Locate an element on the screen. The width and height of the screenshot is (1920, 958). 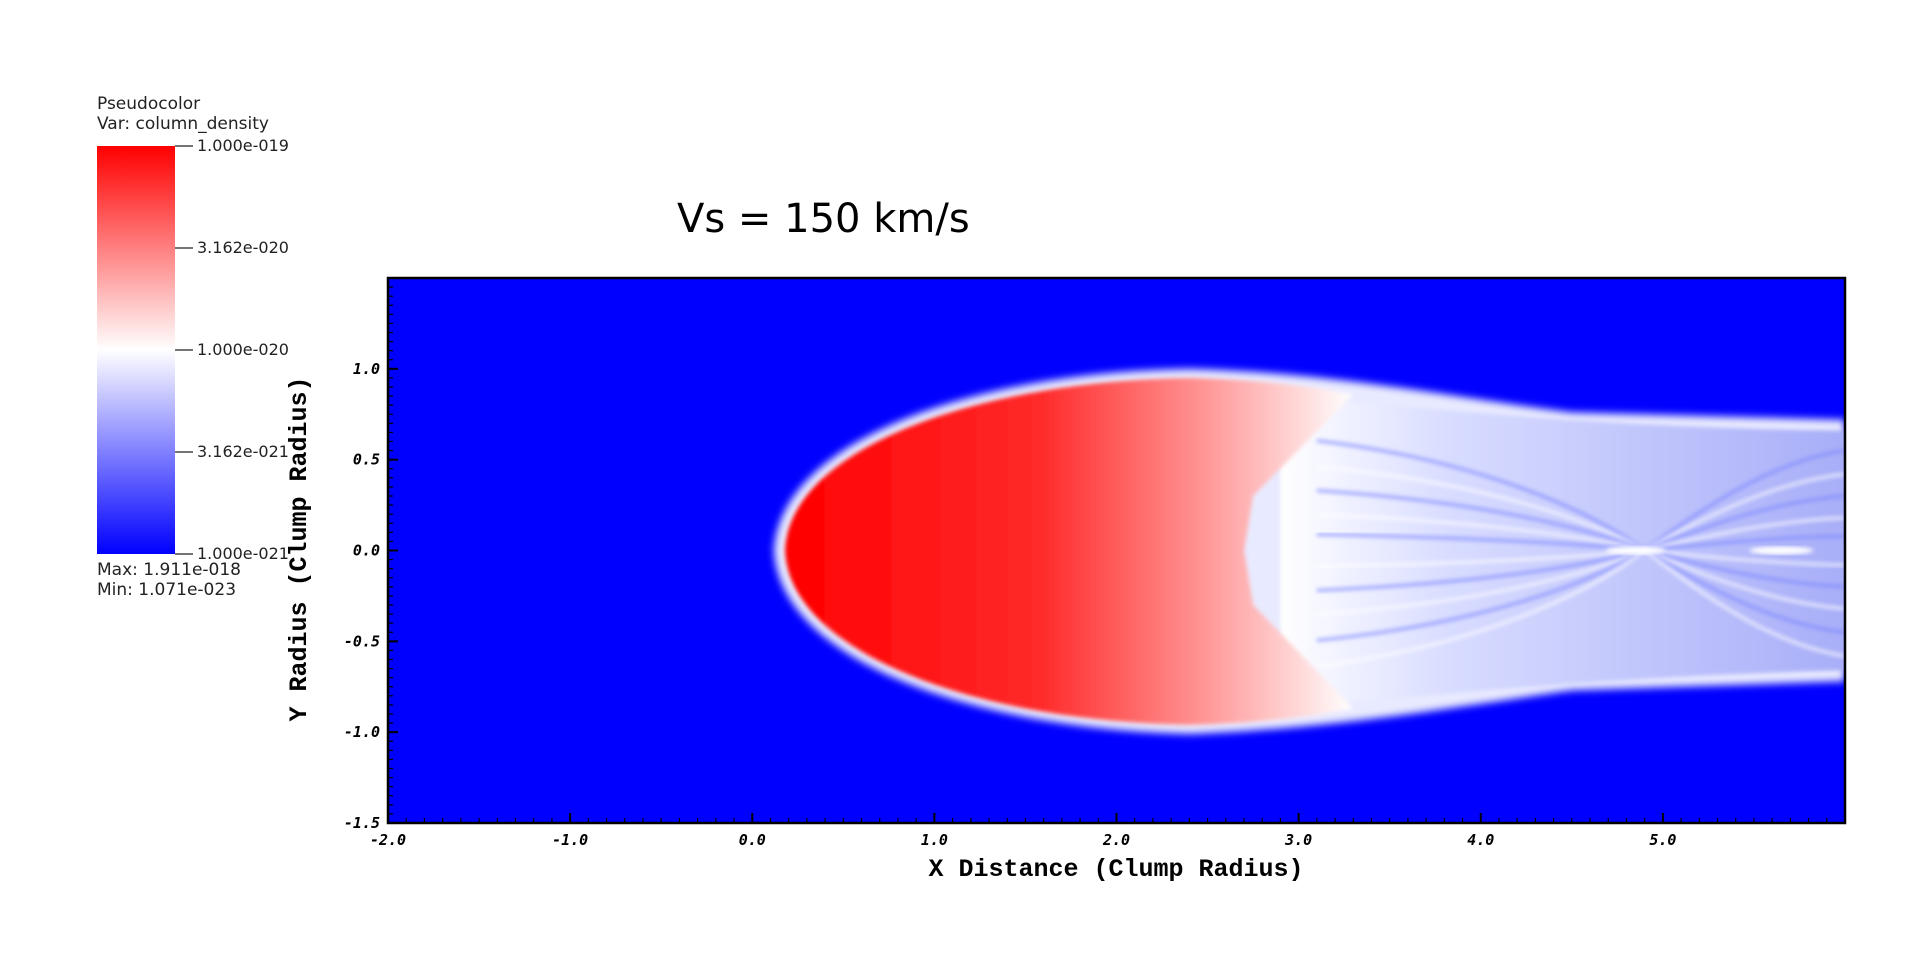
y-tick-label: 1.0 is located at coordinates (366, 369).